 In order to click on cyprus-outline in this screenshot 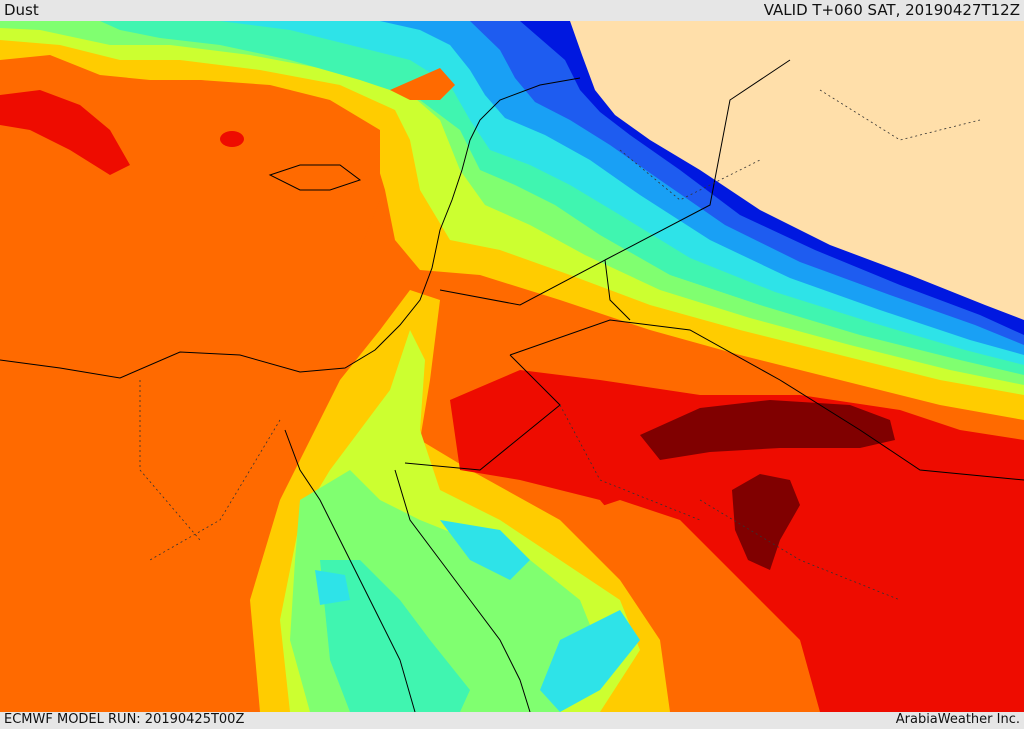, I will do `click(315, 177)`.